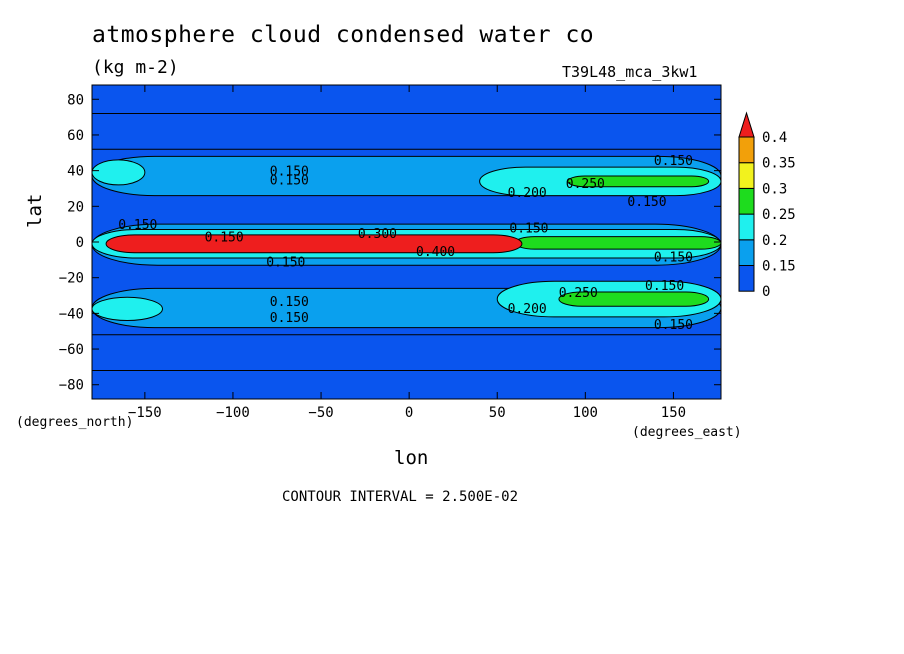 This screenshot has height=654, width=904. What do you see at coordinates (774, 241) in the screenshot?
I see `colorbar-label: 0.2` at bounding box center [774, 241].